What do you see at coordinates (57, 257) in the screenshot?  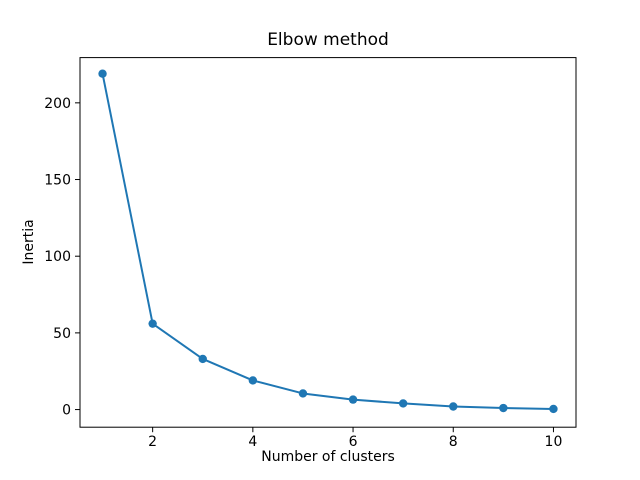 I see `y-tick-label: 100` at bounding box center [57, 257].